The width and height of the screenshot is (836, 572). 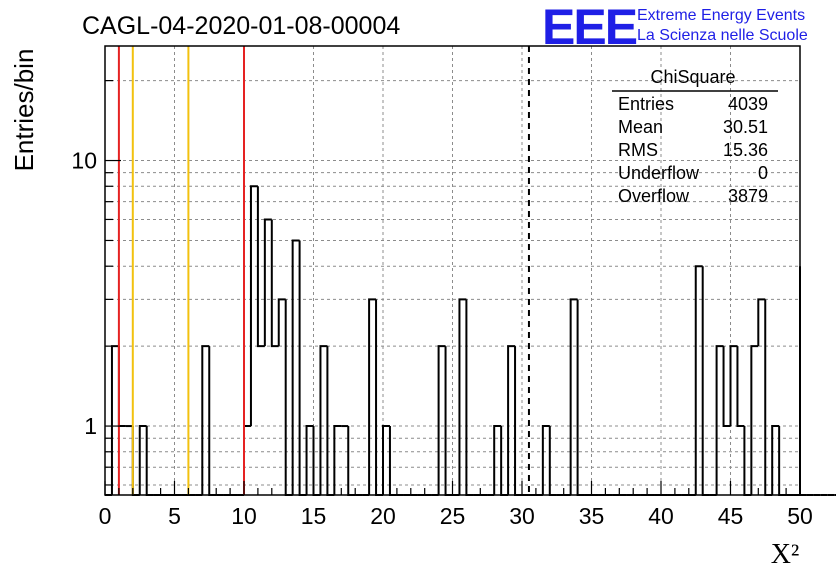 What do you see at coordinates (640, 127) in the screenshot?
I see `stats-label-mean: Mean` at bounding box center [640, 127].